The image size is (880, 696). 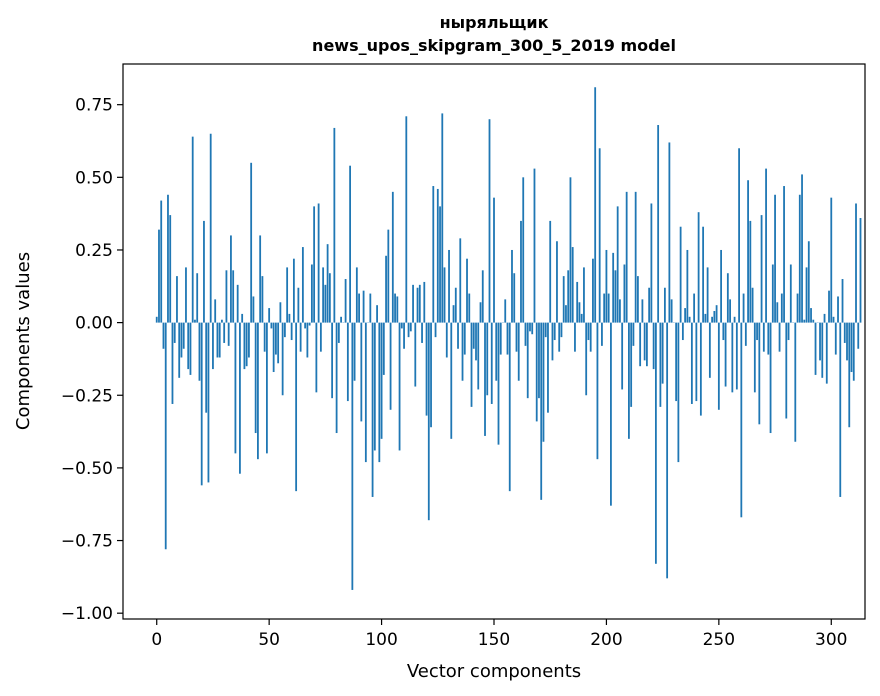 What do you see at coordinates (156, 640) in the screenshot?
I see `x-tick-label: 0` at bounding box center [156, 640].